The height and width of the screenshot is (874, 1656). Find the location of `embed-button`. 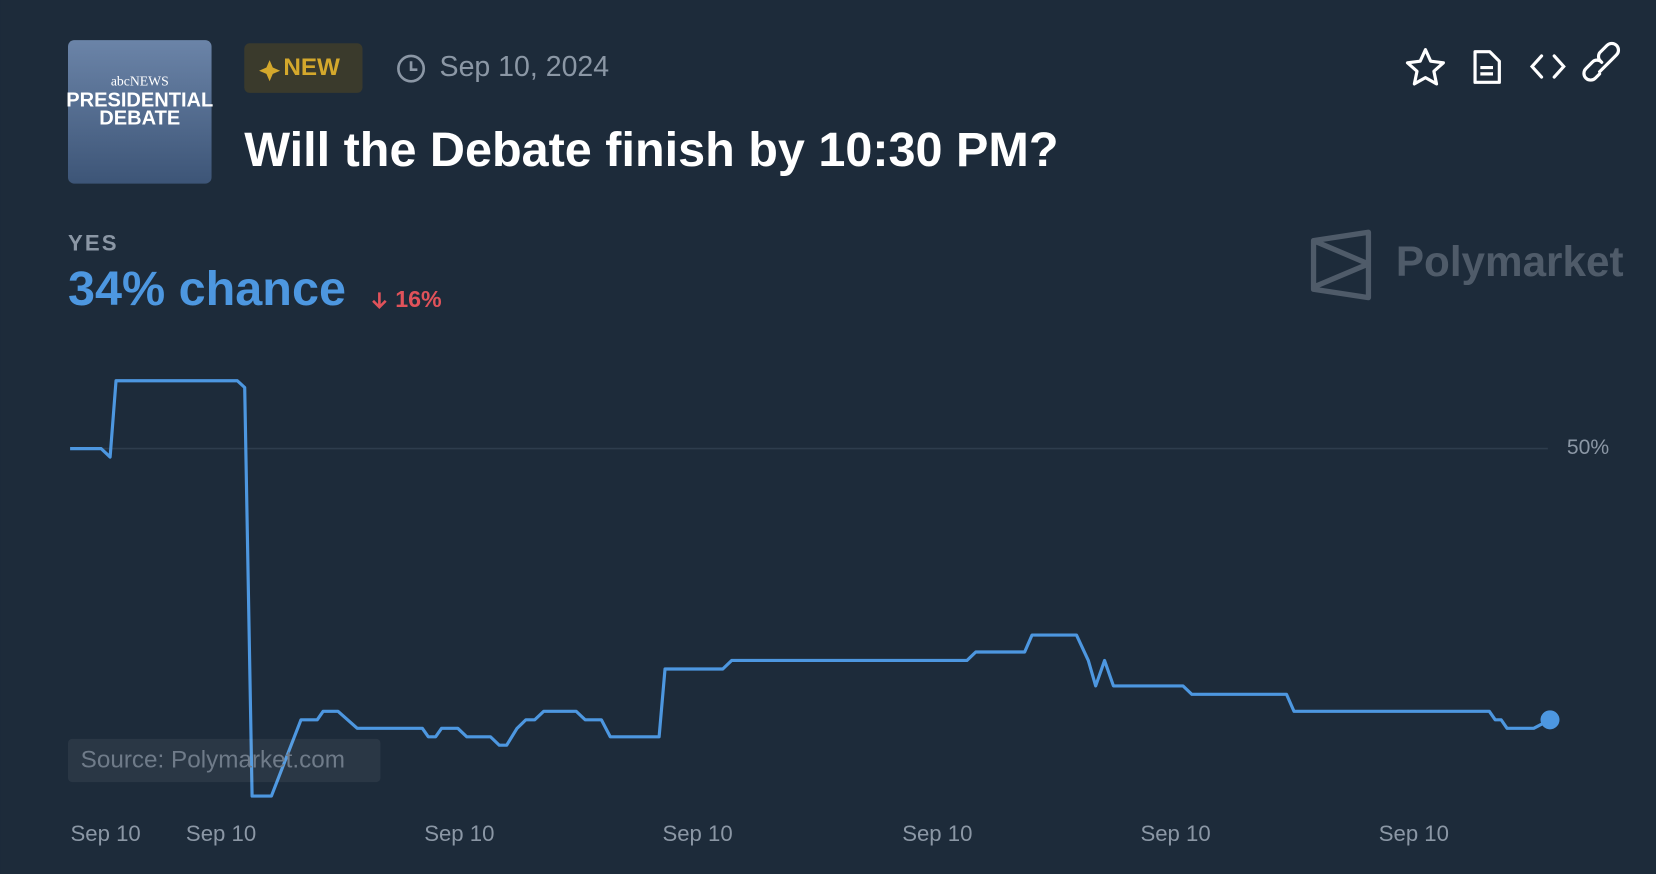

embed-button is located at coordinates (1547, 66).